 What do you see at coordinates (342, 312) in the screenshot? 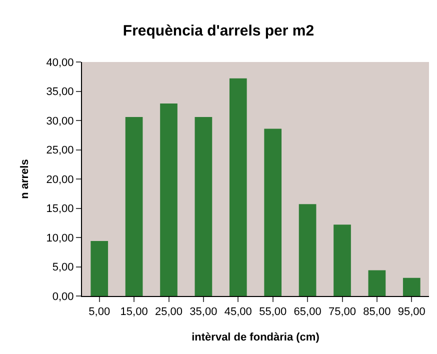
I see `x-tick-label: 75,00` at bounding box center [342, 312].